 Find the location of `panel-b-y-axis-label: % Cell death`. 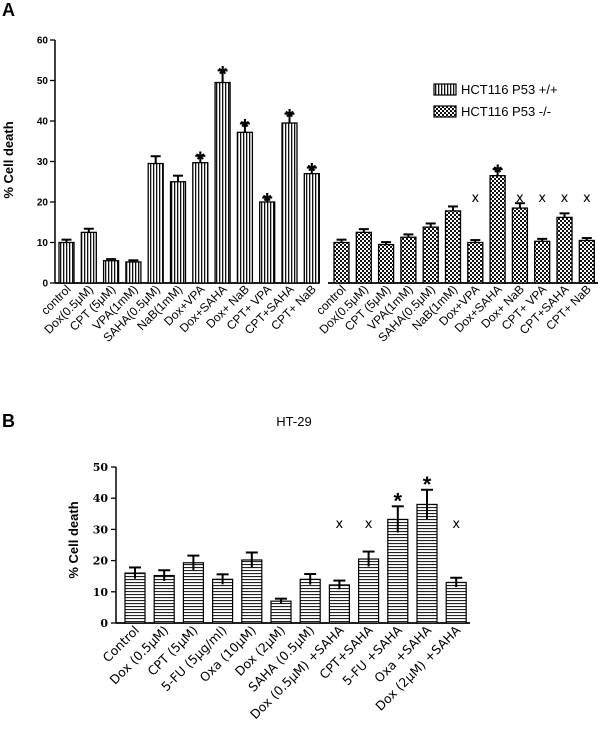

panel-b-y-axis-label: % Cell death is located at coordinates (73, 539).